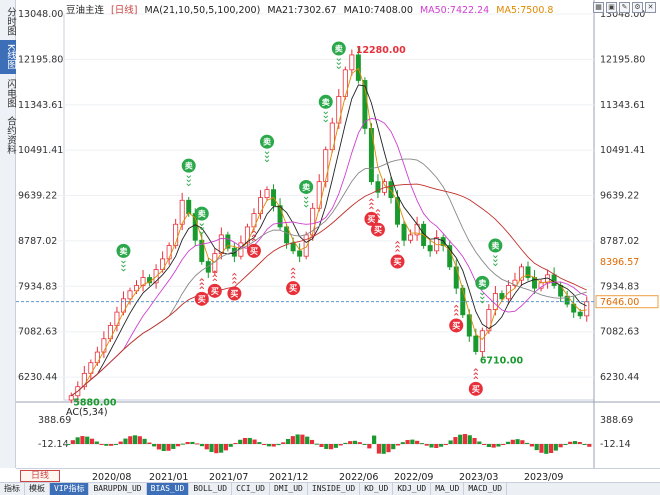 Image resolution: width=660 pixels, height=495 pixels. Describe the element at coordinates (37, 489) in the screenshot. I see `indicator-tab-1: 模板` at that location.